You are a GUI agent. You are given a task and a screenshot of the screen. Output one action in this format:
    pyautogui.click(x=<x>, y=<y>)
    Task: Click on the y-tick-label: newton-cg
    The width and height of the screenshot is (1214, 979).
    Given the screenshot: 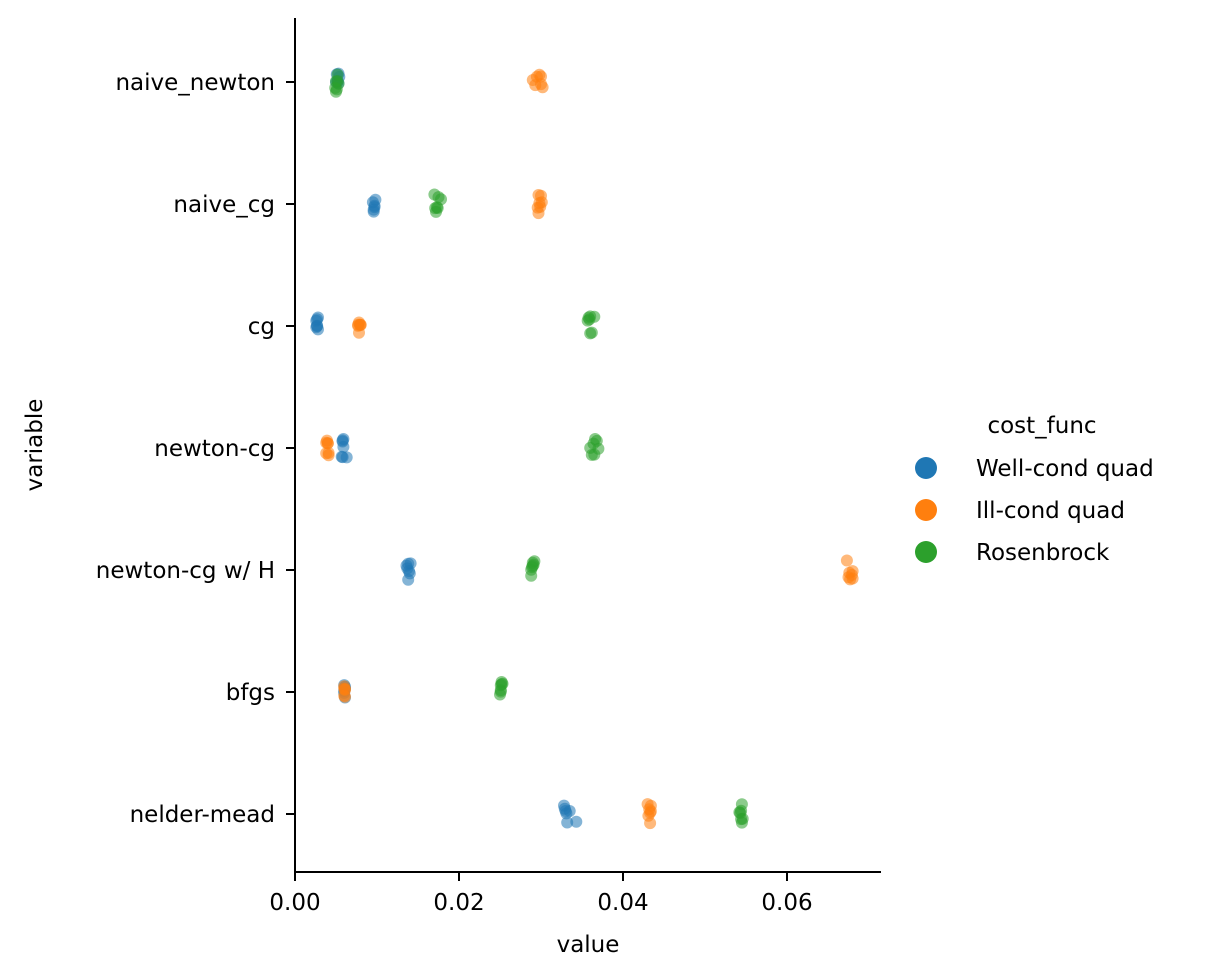 What is the action you would take?
    pyautogui.click(x=214, y=449)
    